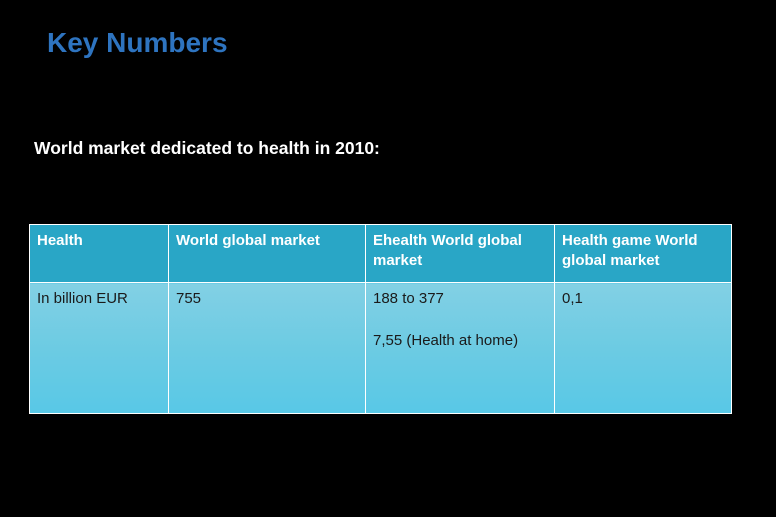 Image resolution: width=776 pixels, height=517 pixels. What do you see at coordinates (267, 253) in the screenshot?
I see `header-world-global-market: World global market` at bounding box center [267, 253].